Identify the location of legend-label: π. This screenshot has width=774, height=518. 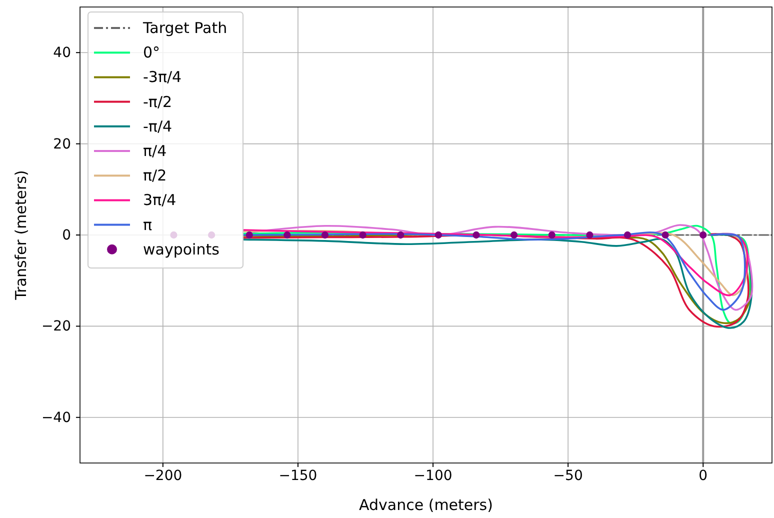
(147, 225).